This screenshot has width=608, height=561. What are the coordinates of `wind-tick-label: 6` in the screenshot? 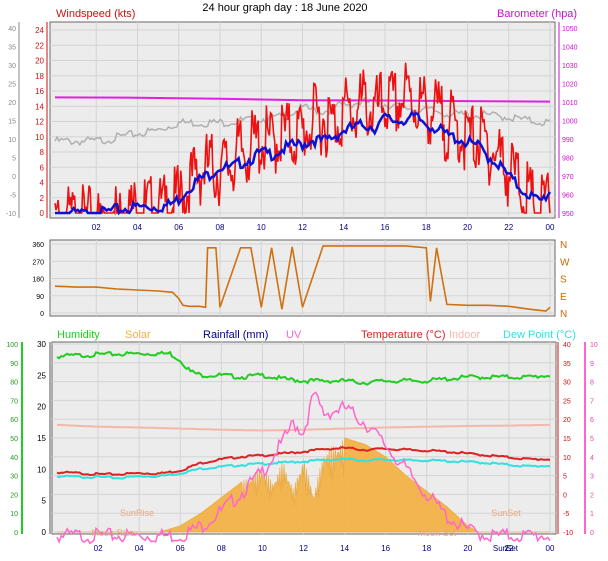 It's located at (42, 167).